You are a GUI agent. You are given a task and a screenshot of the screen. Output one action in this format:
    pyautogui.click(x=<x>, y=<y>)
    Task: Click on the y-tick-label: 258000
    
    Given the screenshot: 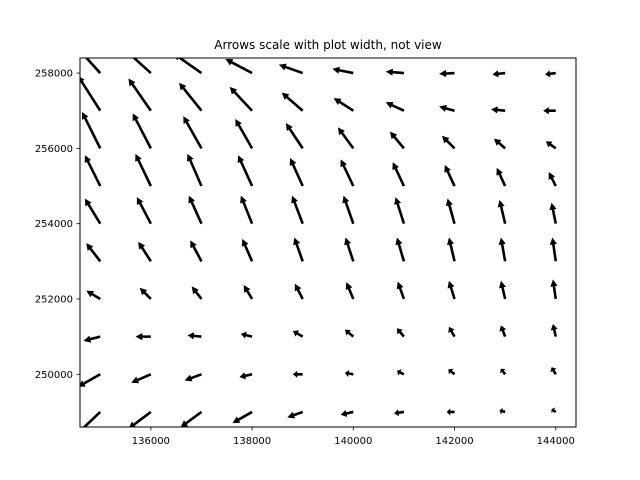 What is the action you would take?
    pyautogui.click(x=54, y=74)
    